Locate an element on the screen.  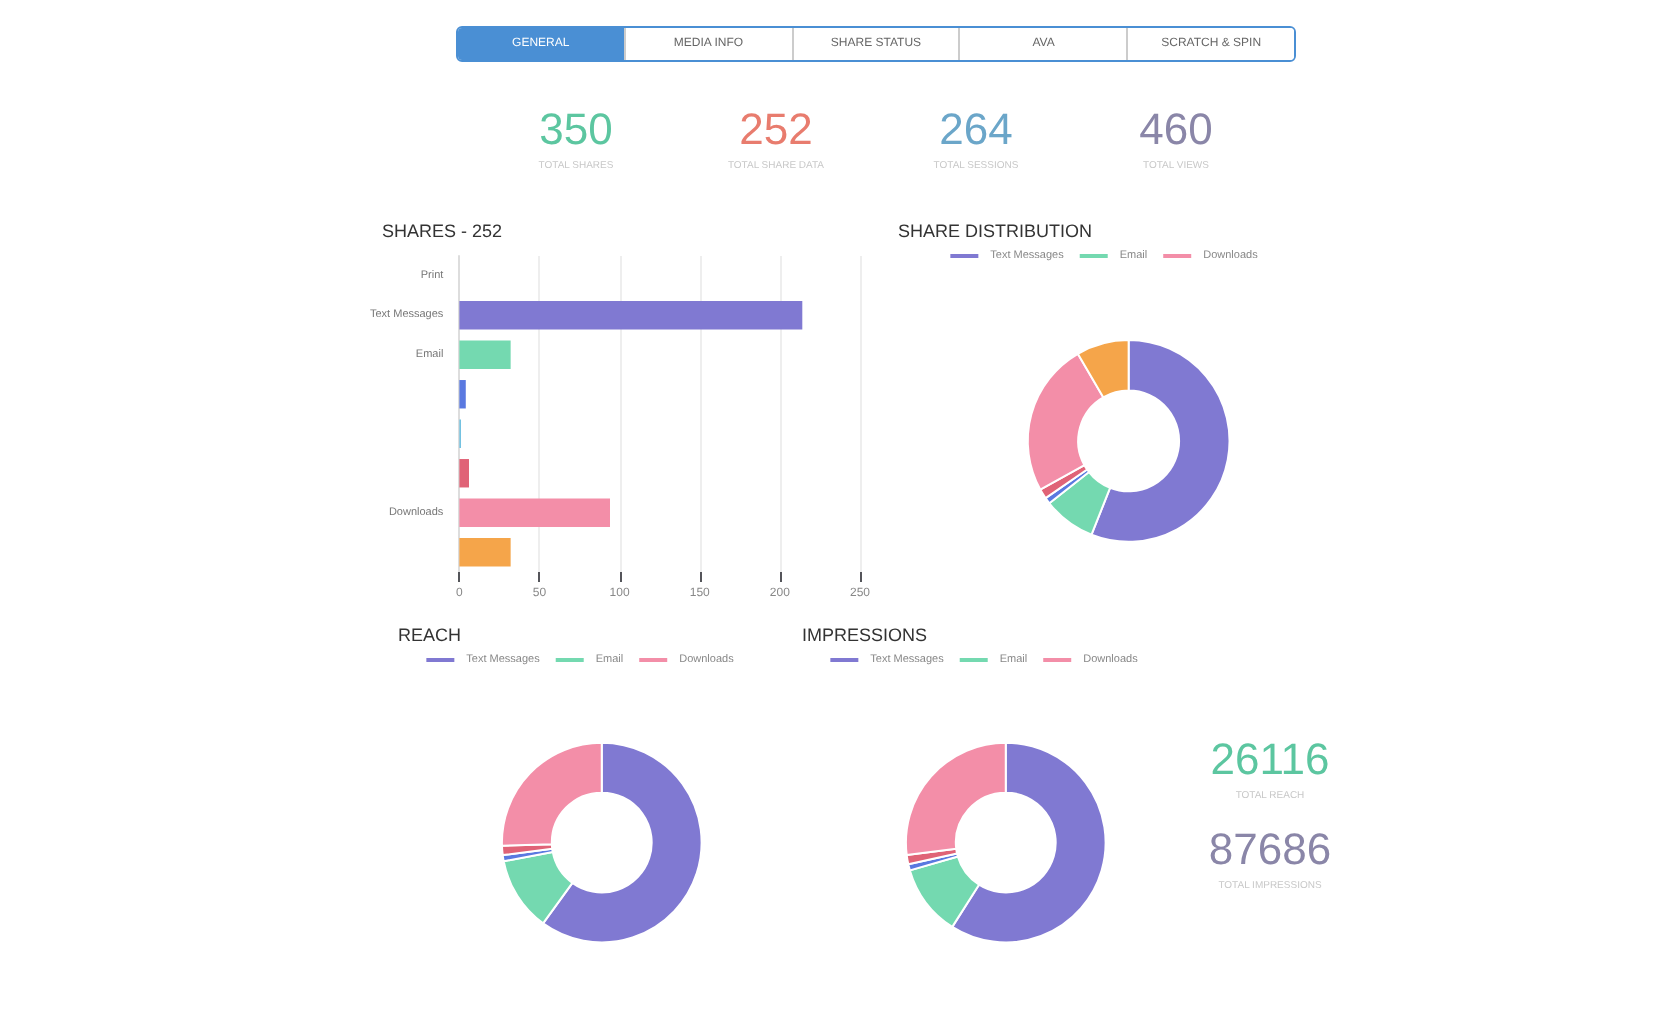
chart-title: REACH is located at coordinates (430, 635).